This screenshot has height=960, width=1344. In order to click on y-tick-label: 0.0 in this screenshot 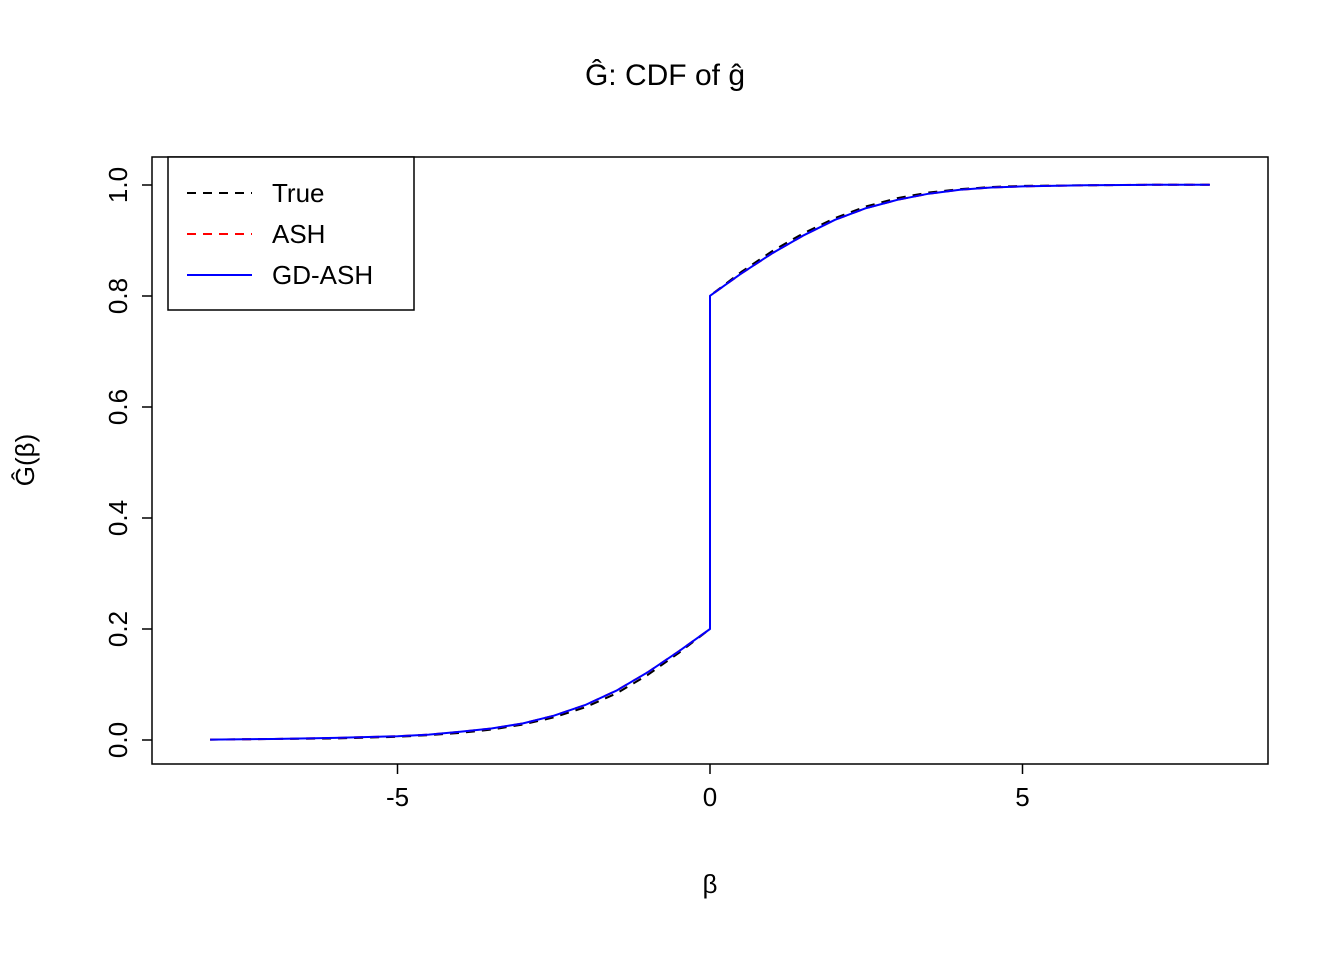, I will do `click(118, 740)`.